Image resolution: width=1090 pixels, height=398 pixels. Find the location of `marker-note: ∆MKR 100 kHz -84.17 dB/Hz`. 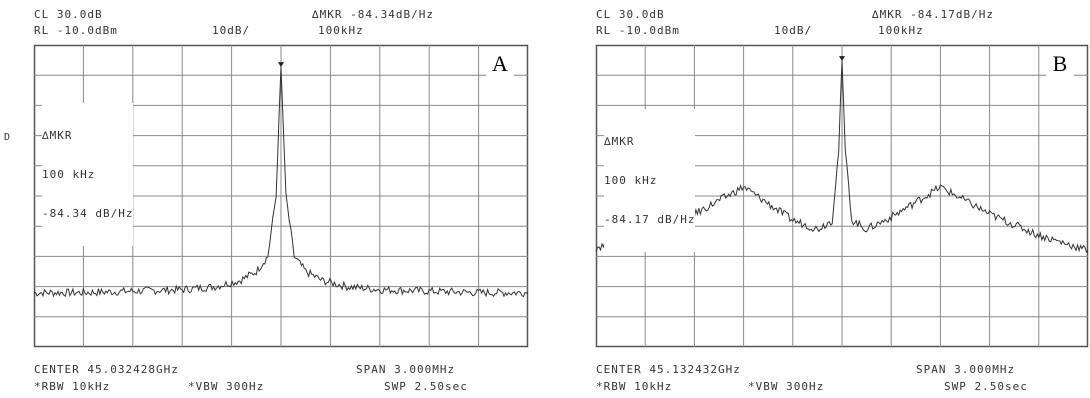

marker-note: ∆MKR 100 kHz -84.17 dB/Hz is located at coordinates (650, 180).